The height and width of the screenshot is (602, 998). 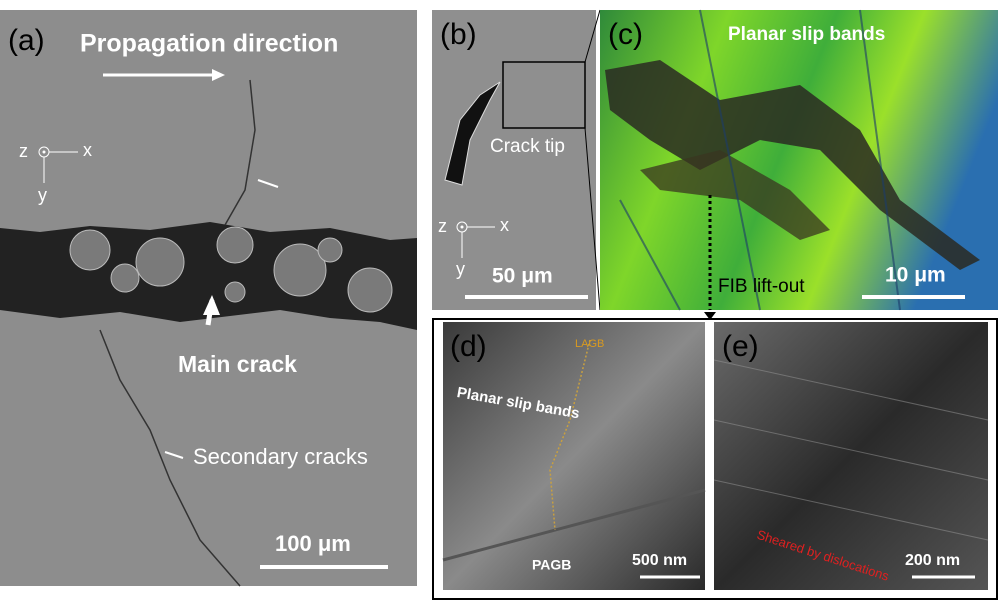 I want to click on scale-bar-label: 100 μm, so click(x=313, y=543).